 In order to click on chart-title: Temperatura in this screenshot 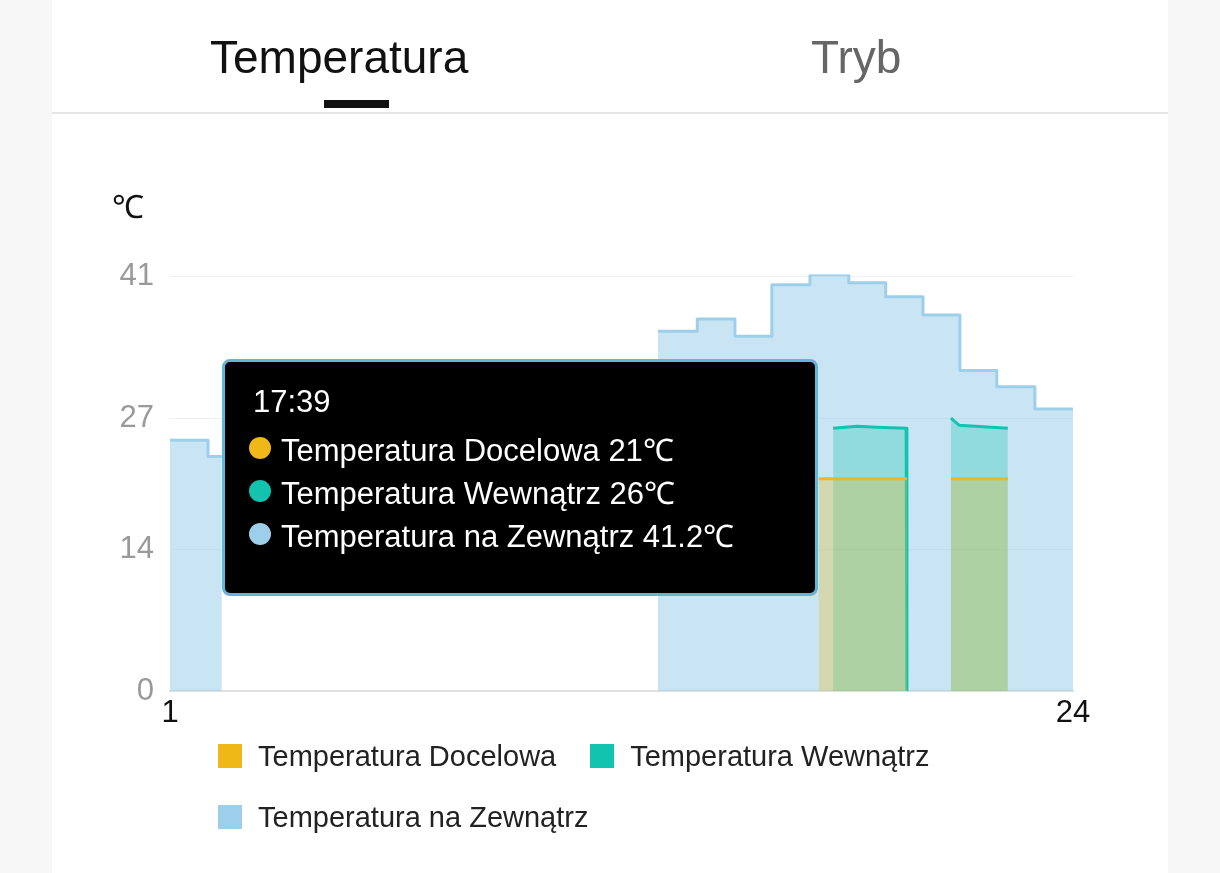, I will do `click(339, 57)`.